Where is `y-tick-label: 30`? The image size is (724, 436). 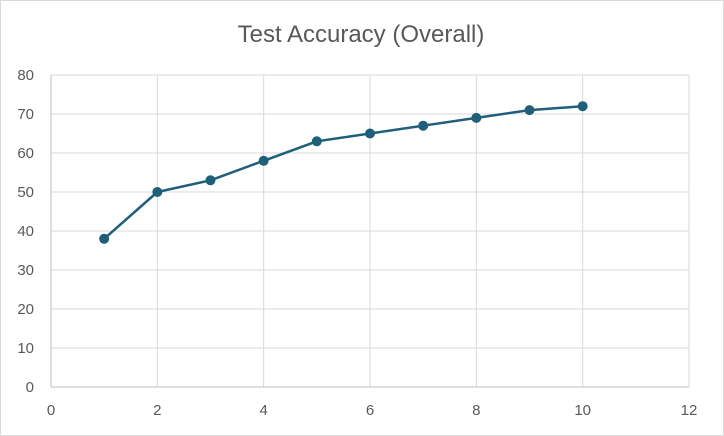 y-tick-label: 30 is located at coordinates (25, 270).